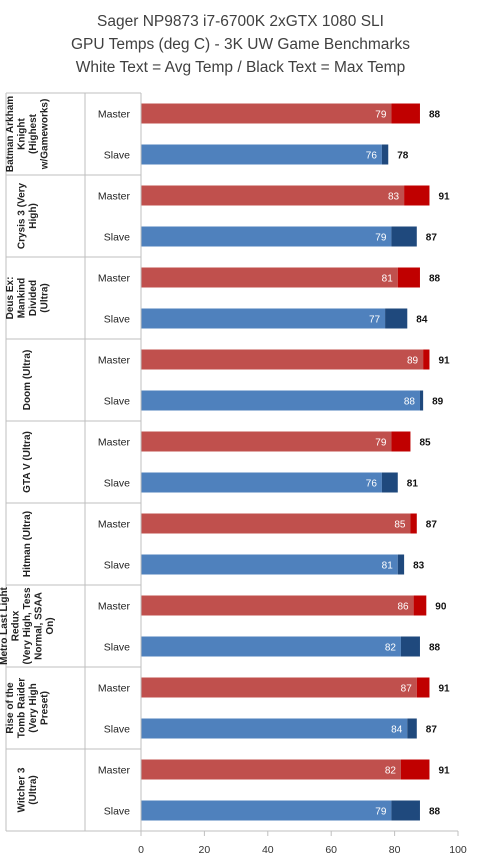  I want to click on group-label: Hitman (Ultra), so click(27, 544).